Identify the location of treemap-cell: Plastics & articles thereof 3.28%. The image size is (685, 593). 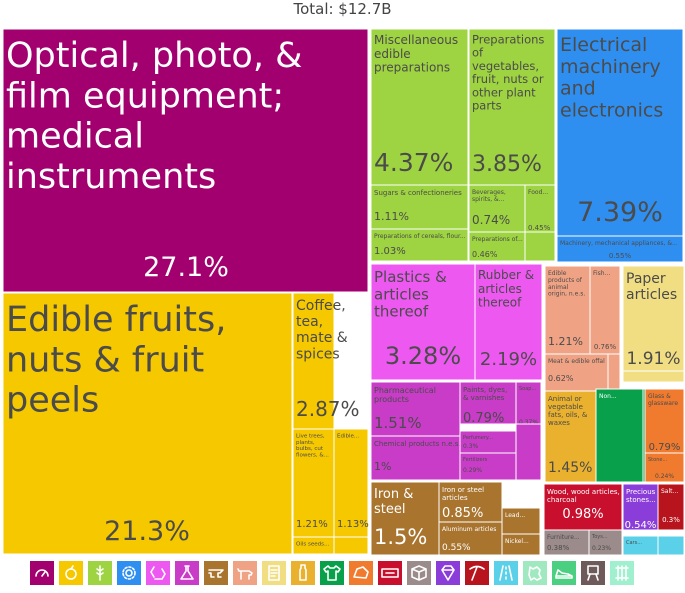
(423, 322).